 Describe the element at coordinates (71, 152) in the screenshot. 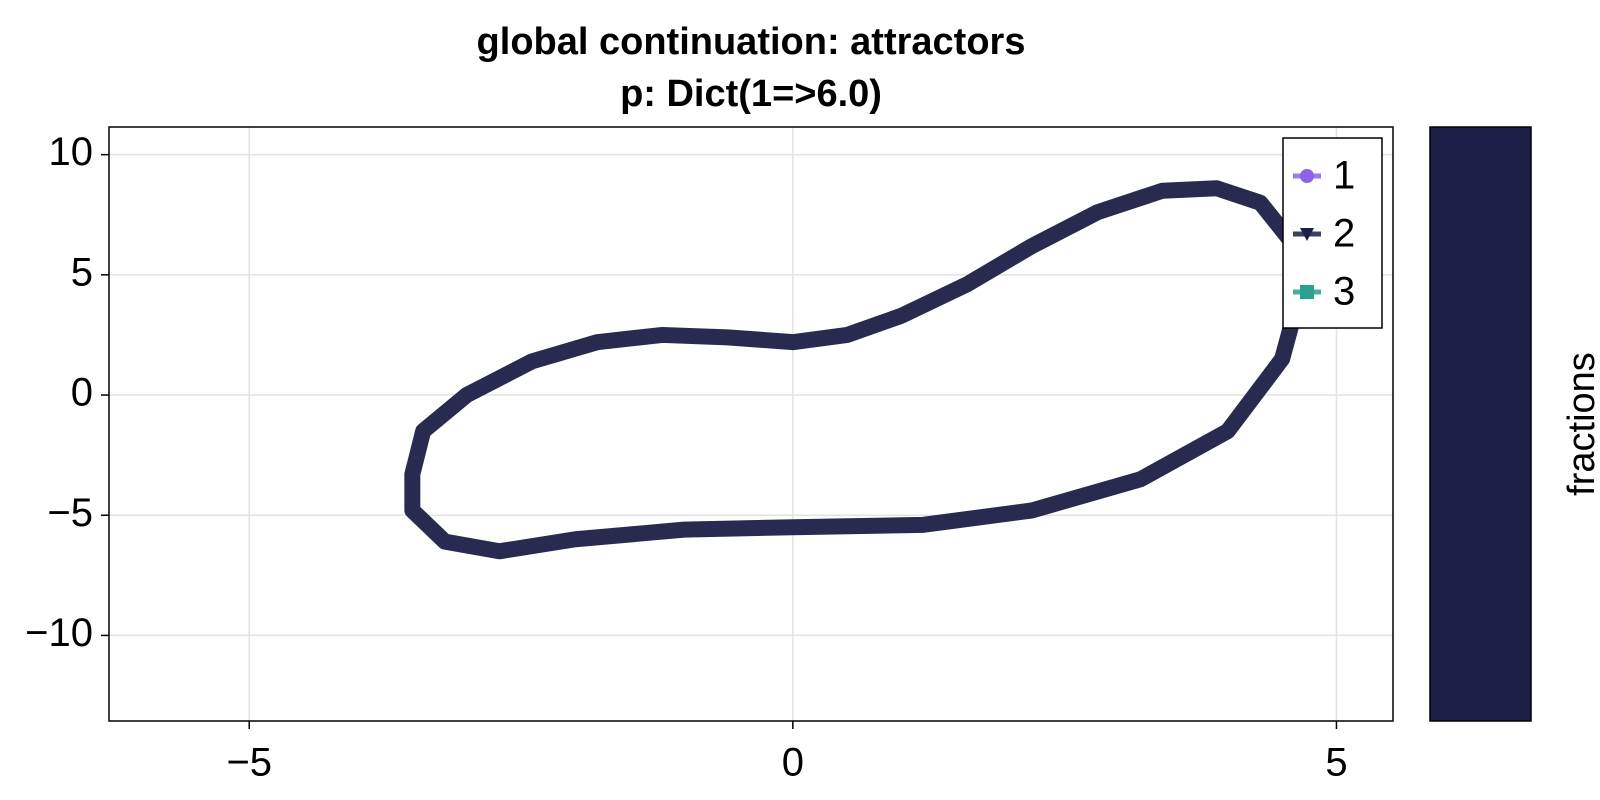

I see `y-tick-label: 10` at that location.